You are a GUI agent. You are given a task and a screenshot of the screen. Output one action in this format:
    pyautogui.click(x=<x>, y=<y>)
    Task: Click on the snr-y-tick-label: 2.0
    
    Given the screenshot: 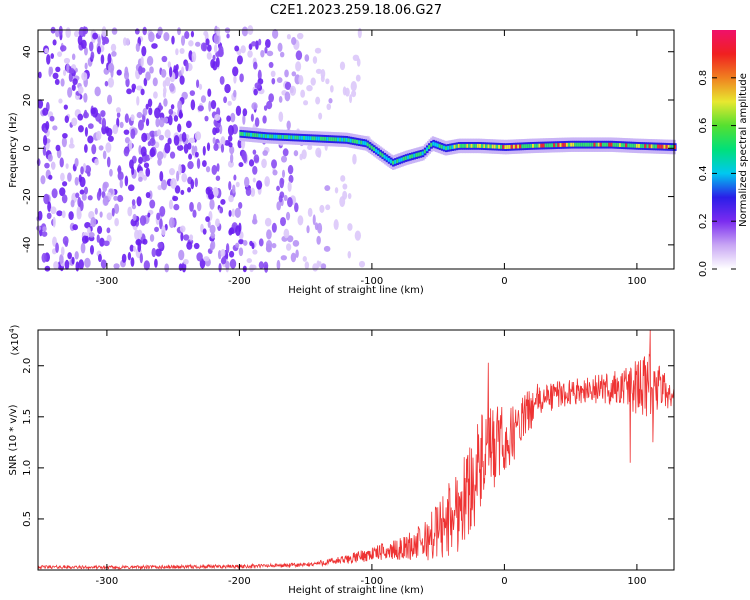 What is the action you would take?
    pyautogui.click(x=27, y=366)
    